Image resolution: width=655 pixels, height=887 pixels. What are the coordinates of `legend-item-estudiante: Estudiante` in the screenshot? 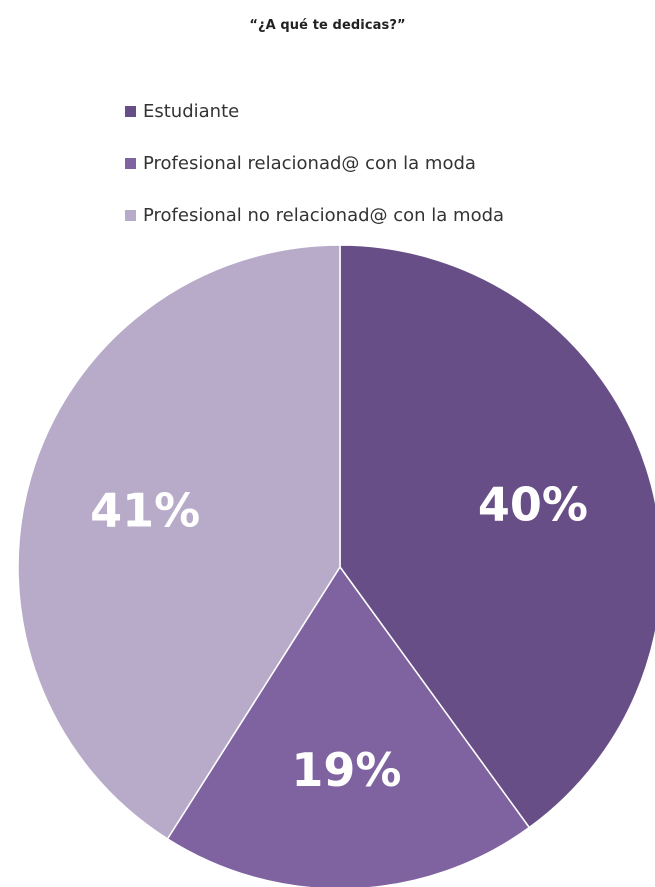 It's located at (314, 111).